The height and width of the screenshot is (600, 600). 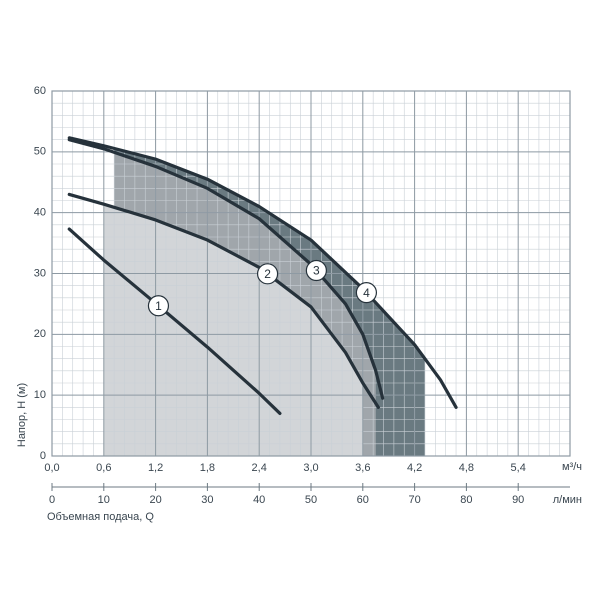 I want to click on x-axis-label: Объемная подача, Q, so click(x=100, y=517).